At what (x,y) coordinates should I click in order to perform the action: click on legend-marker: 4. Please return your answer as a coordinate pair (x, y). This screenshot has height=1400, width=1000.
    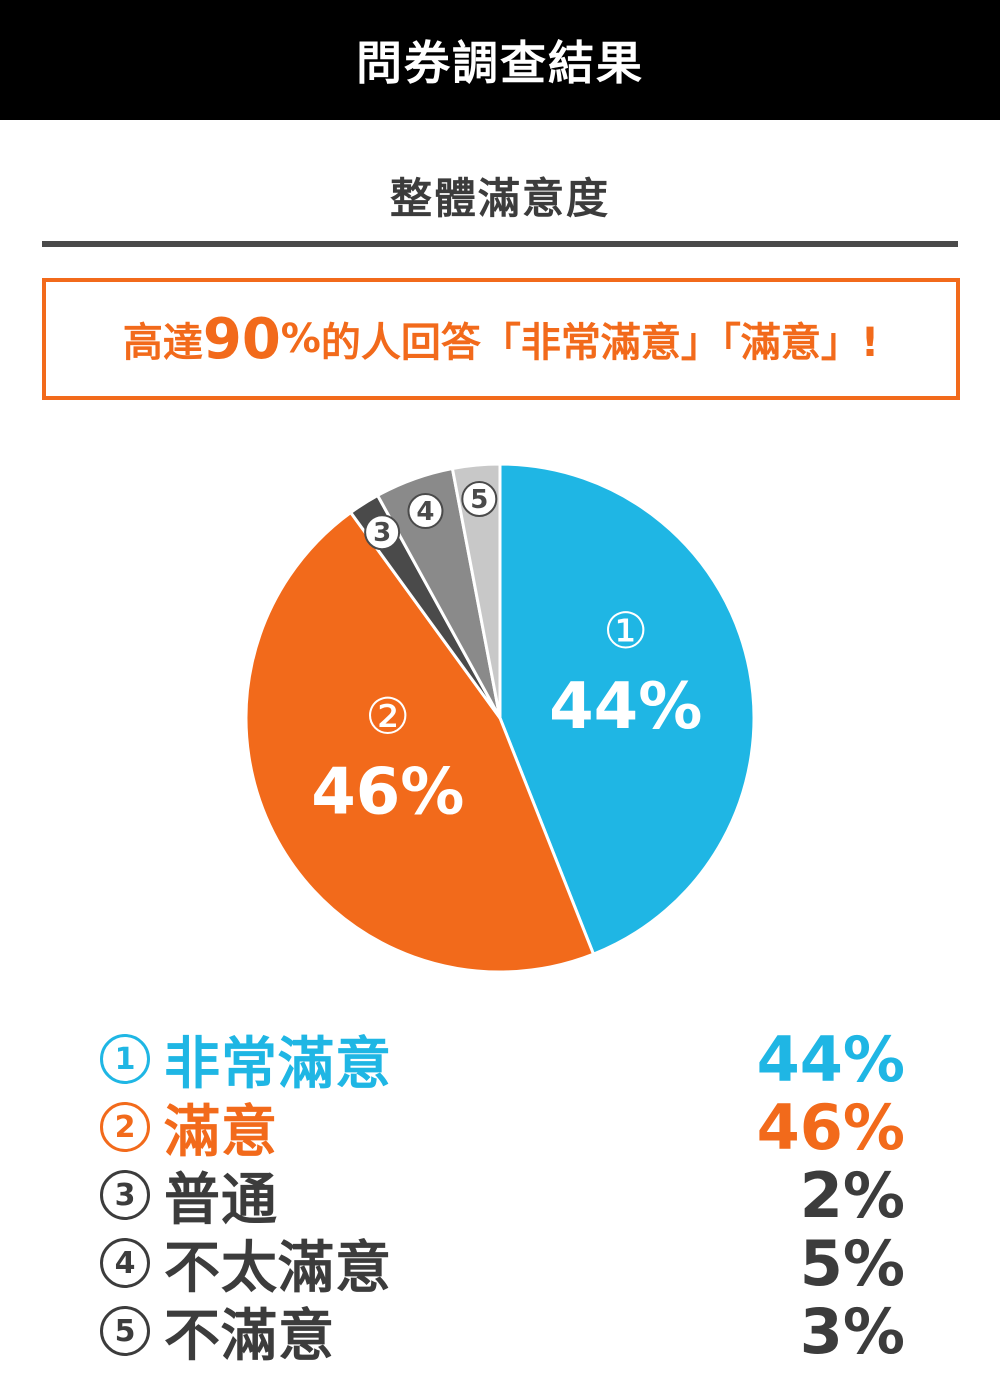
    Looking at the image, I should click on (125, 1263).